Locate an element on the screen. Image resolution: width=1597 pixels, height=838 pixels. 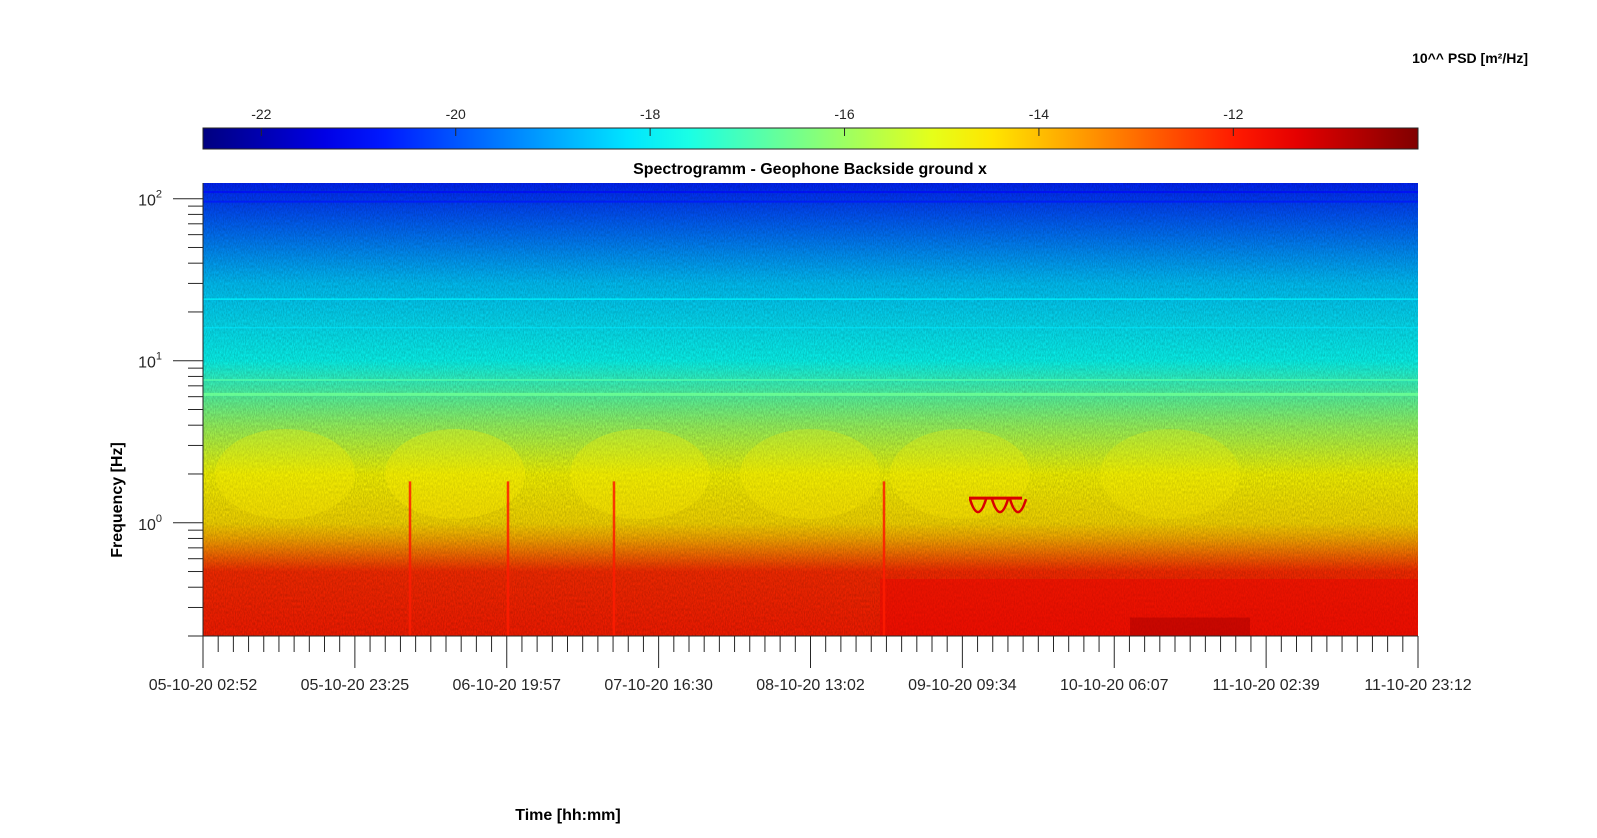
colorbar-tick-label: -22 is located at coordinates (261, 114).